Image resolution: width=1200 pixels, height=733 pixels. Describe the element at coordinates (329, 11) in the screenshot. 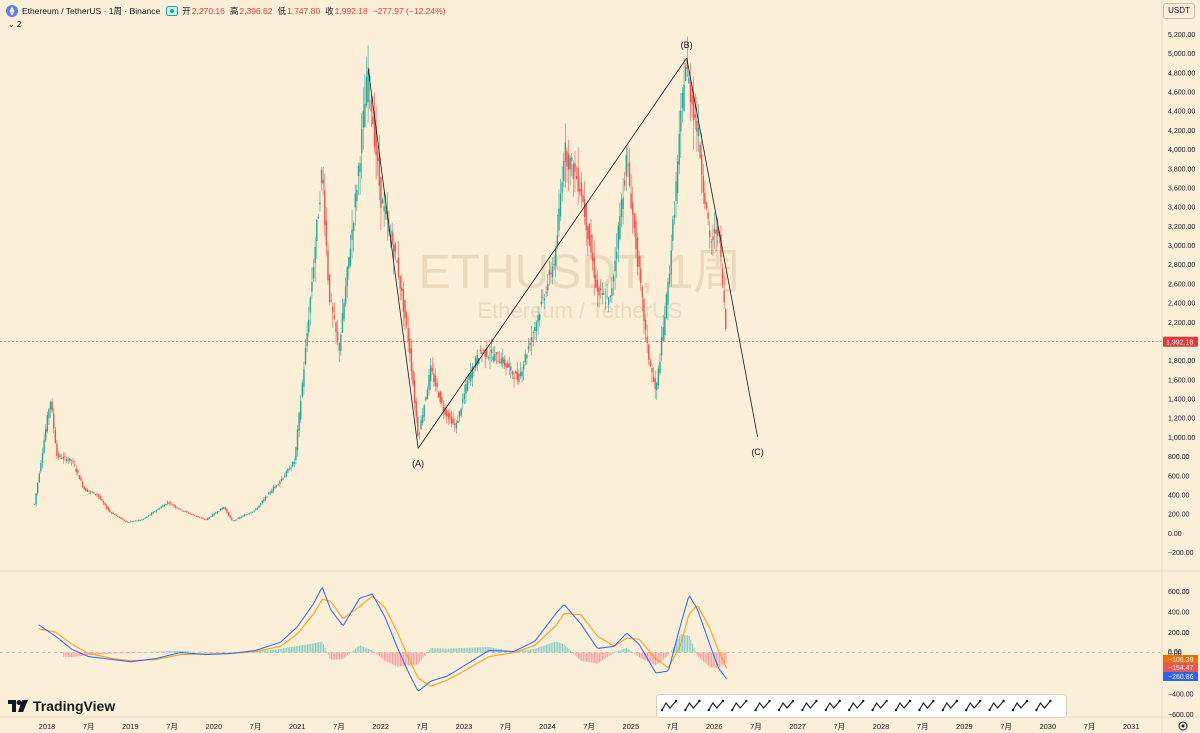

I see `close-label: 收` at that location.